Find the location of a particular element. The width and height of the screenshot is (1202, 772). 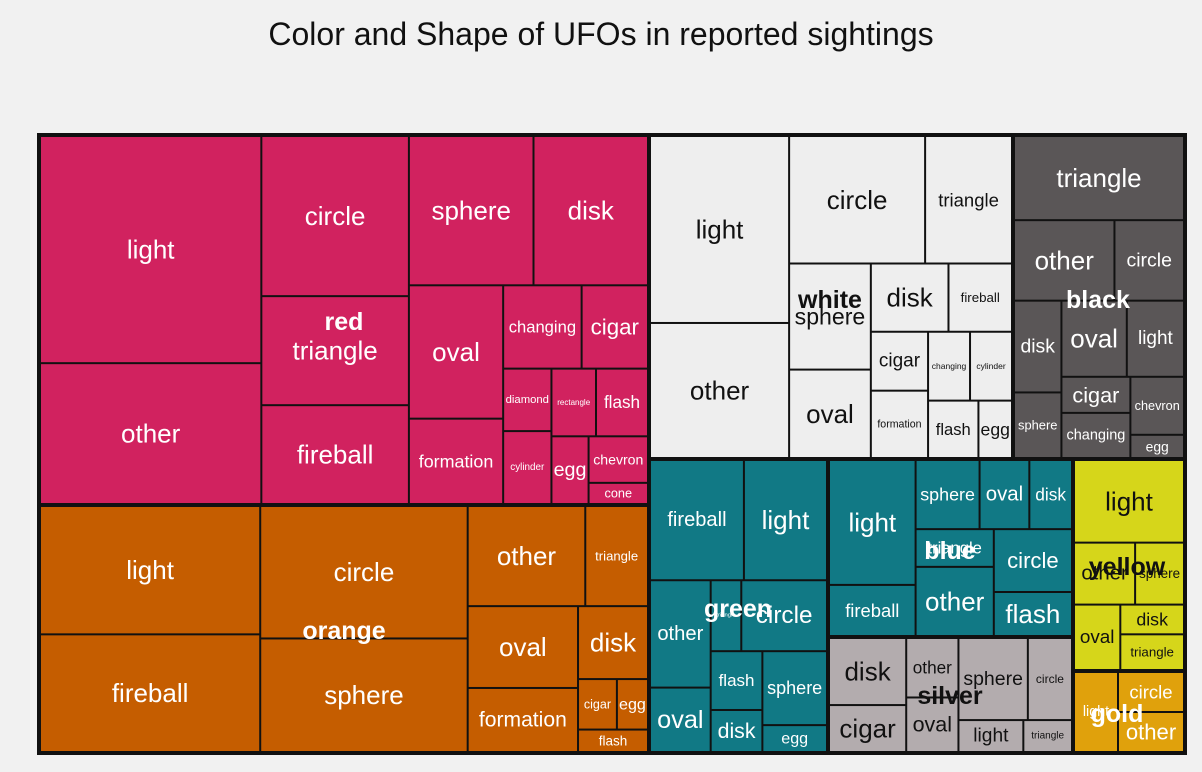

tile-label-red-cigar: cigar is located at coordinates (615, 326).